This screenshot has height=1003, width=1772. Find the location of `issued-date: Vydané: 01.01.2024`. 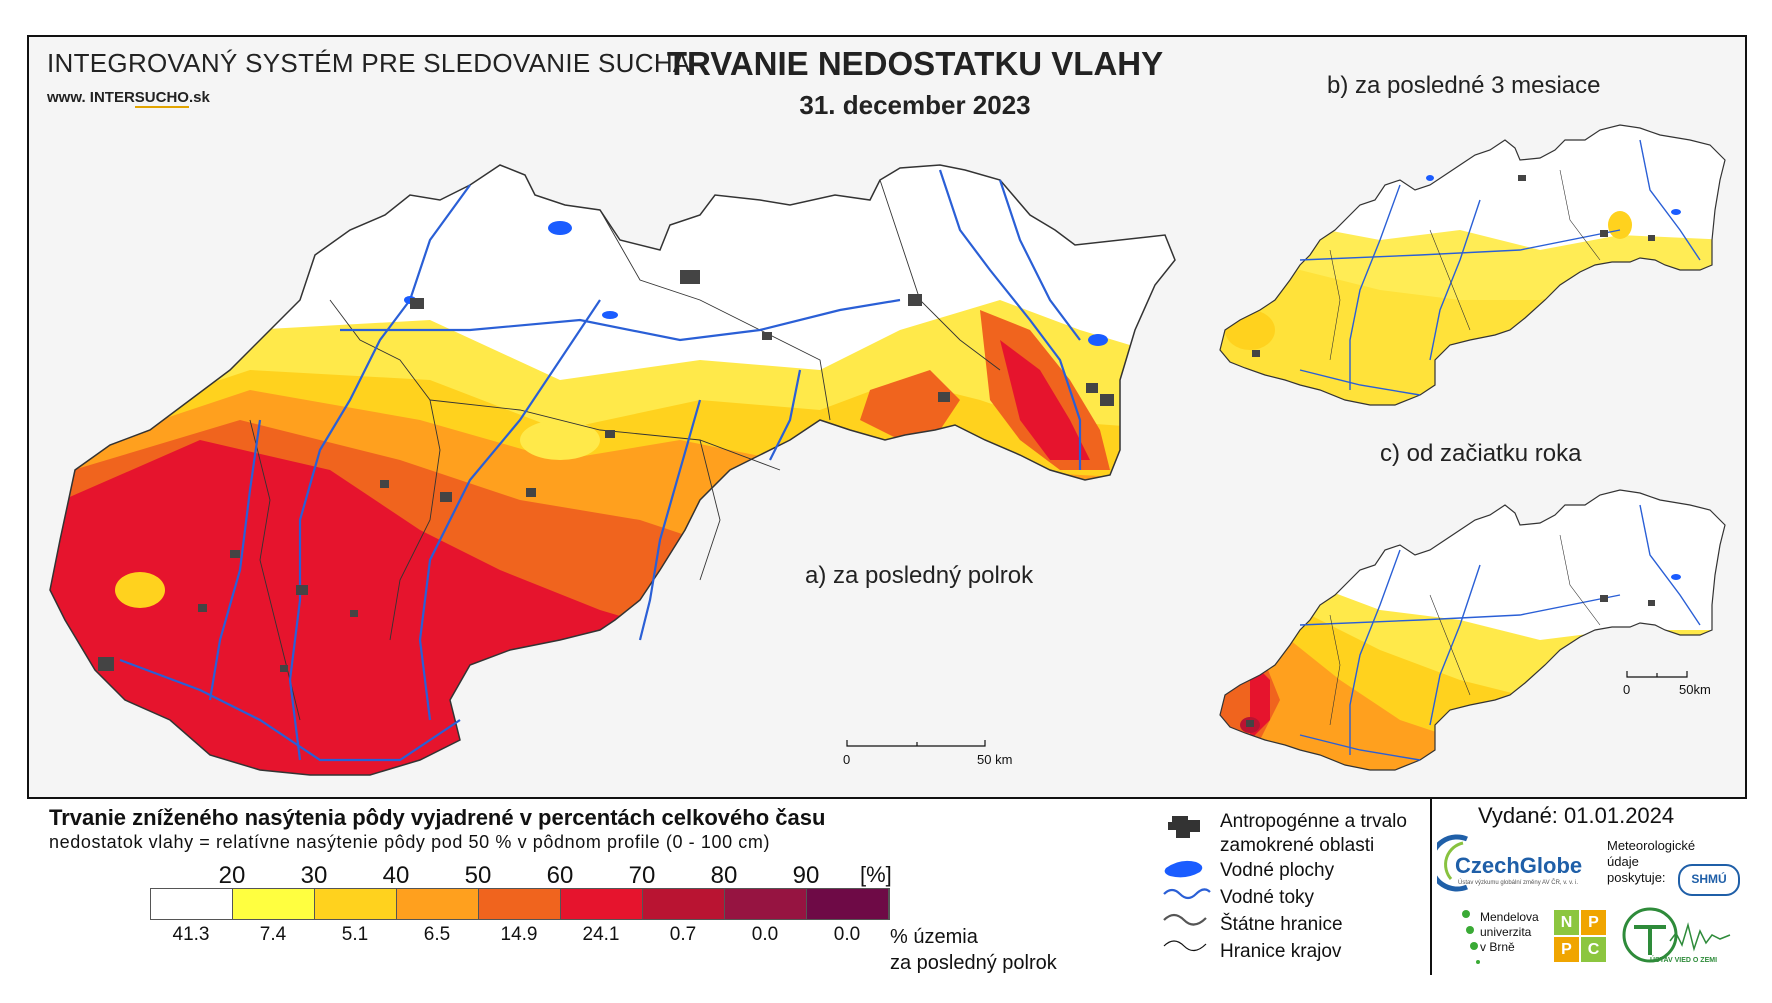

issued-date: Vydané: 01.01.2024 is located at coordinates (1576, 815).